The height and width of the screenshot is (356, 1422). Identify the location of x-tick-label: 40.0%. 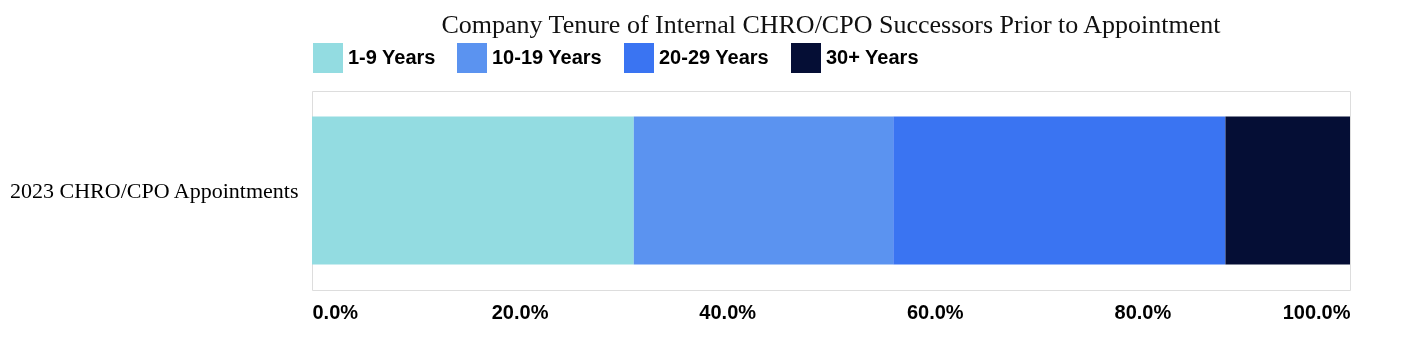
(728, 311).